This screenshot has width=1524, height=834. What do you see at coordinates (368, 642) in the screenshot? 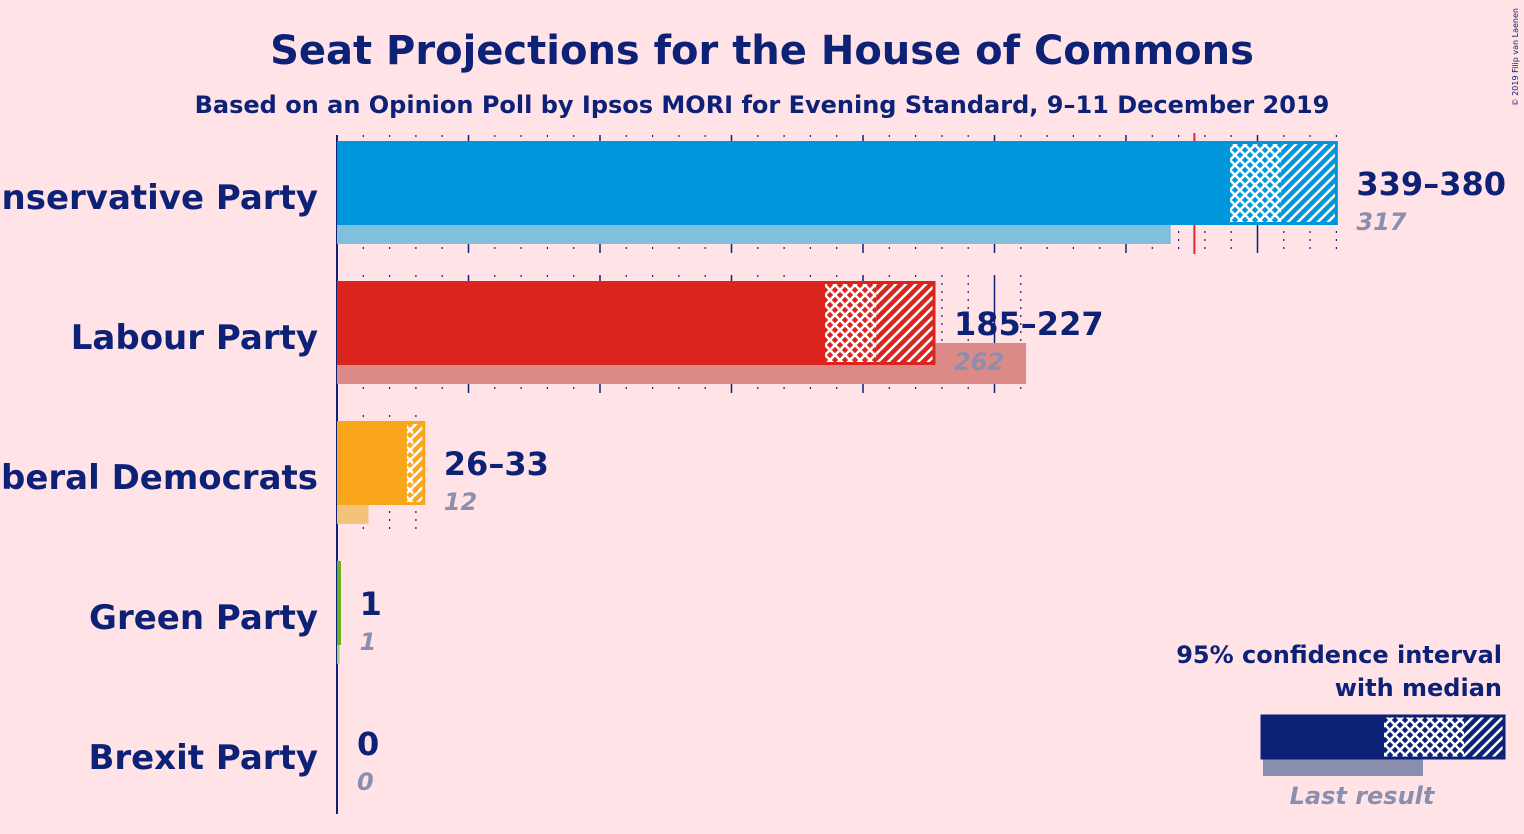
I see `last-result-label: 1` at bounding box center [368, 642].